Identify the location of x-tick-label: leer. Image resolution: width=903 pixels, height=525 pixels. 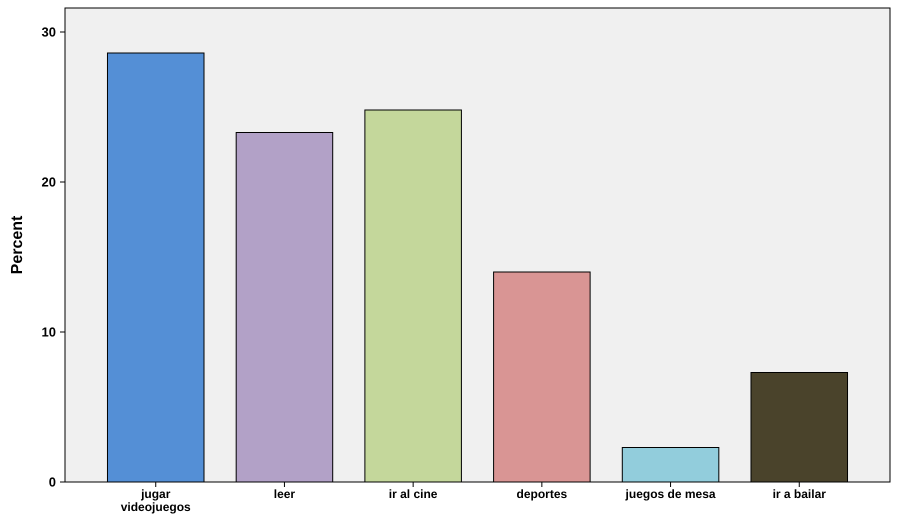
(285, 494).